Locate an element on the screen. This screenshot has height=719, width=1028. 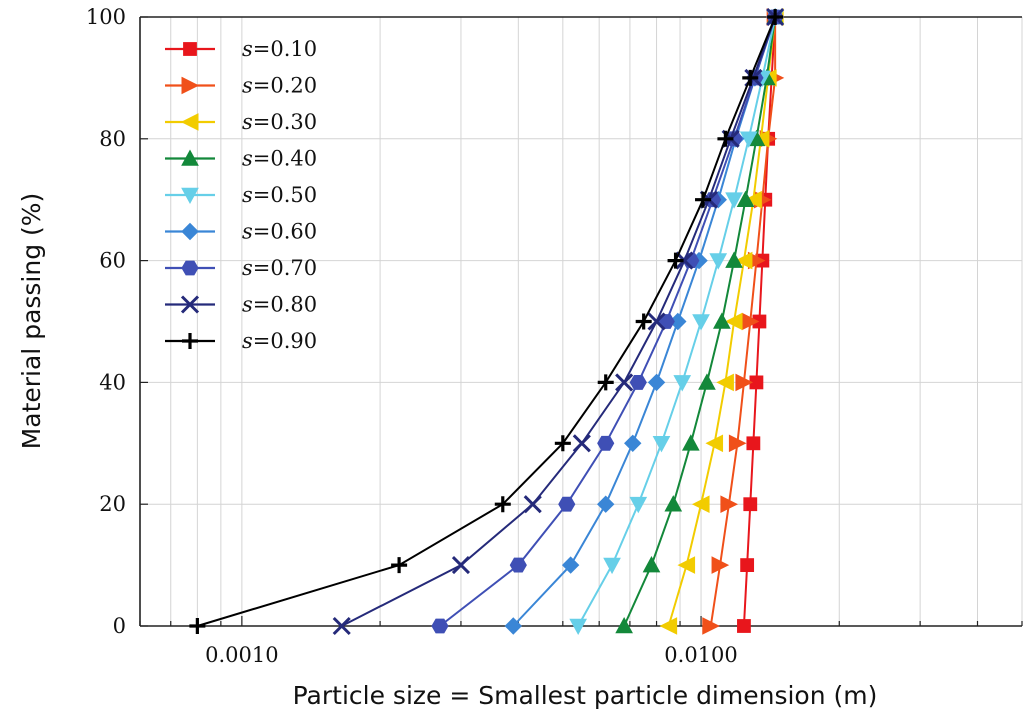
legend-label: s=0.50 is located at coordinates (279, 195).